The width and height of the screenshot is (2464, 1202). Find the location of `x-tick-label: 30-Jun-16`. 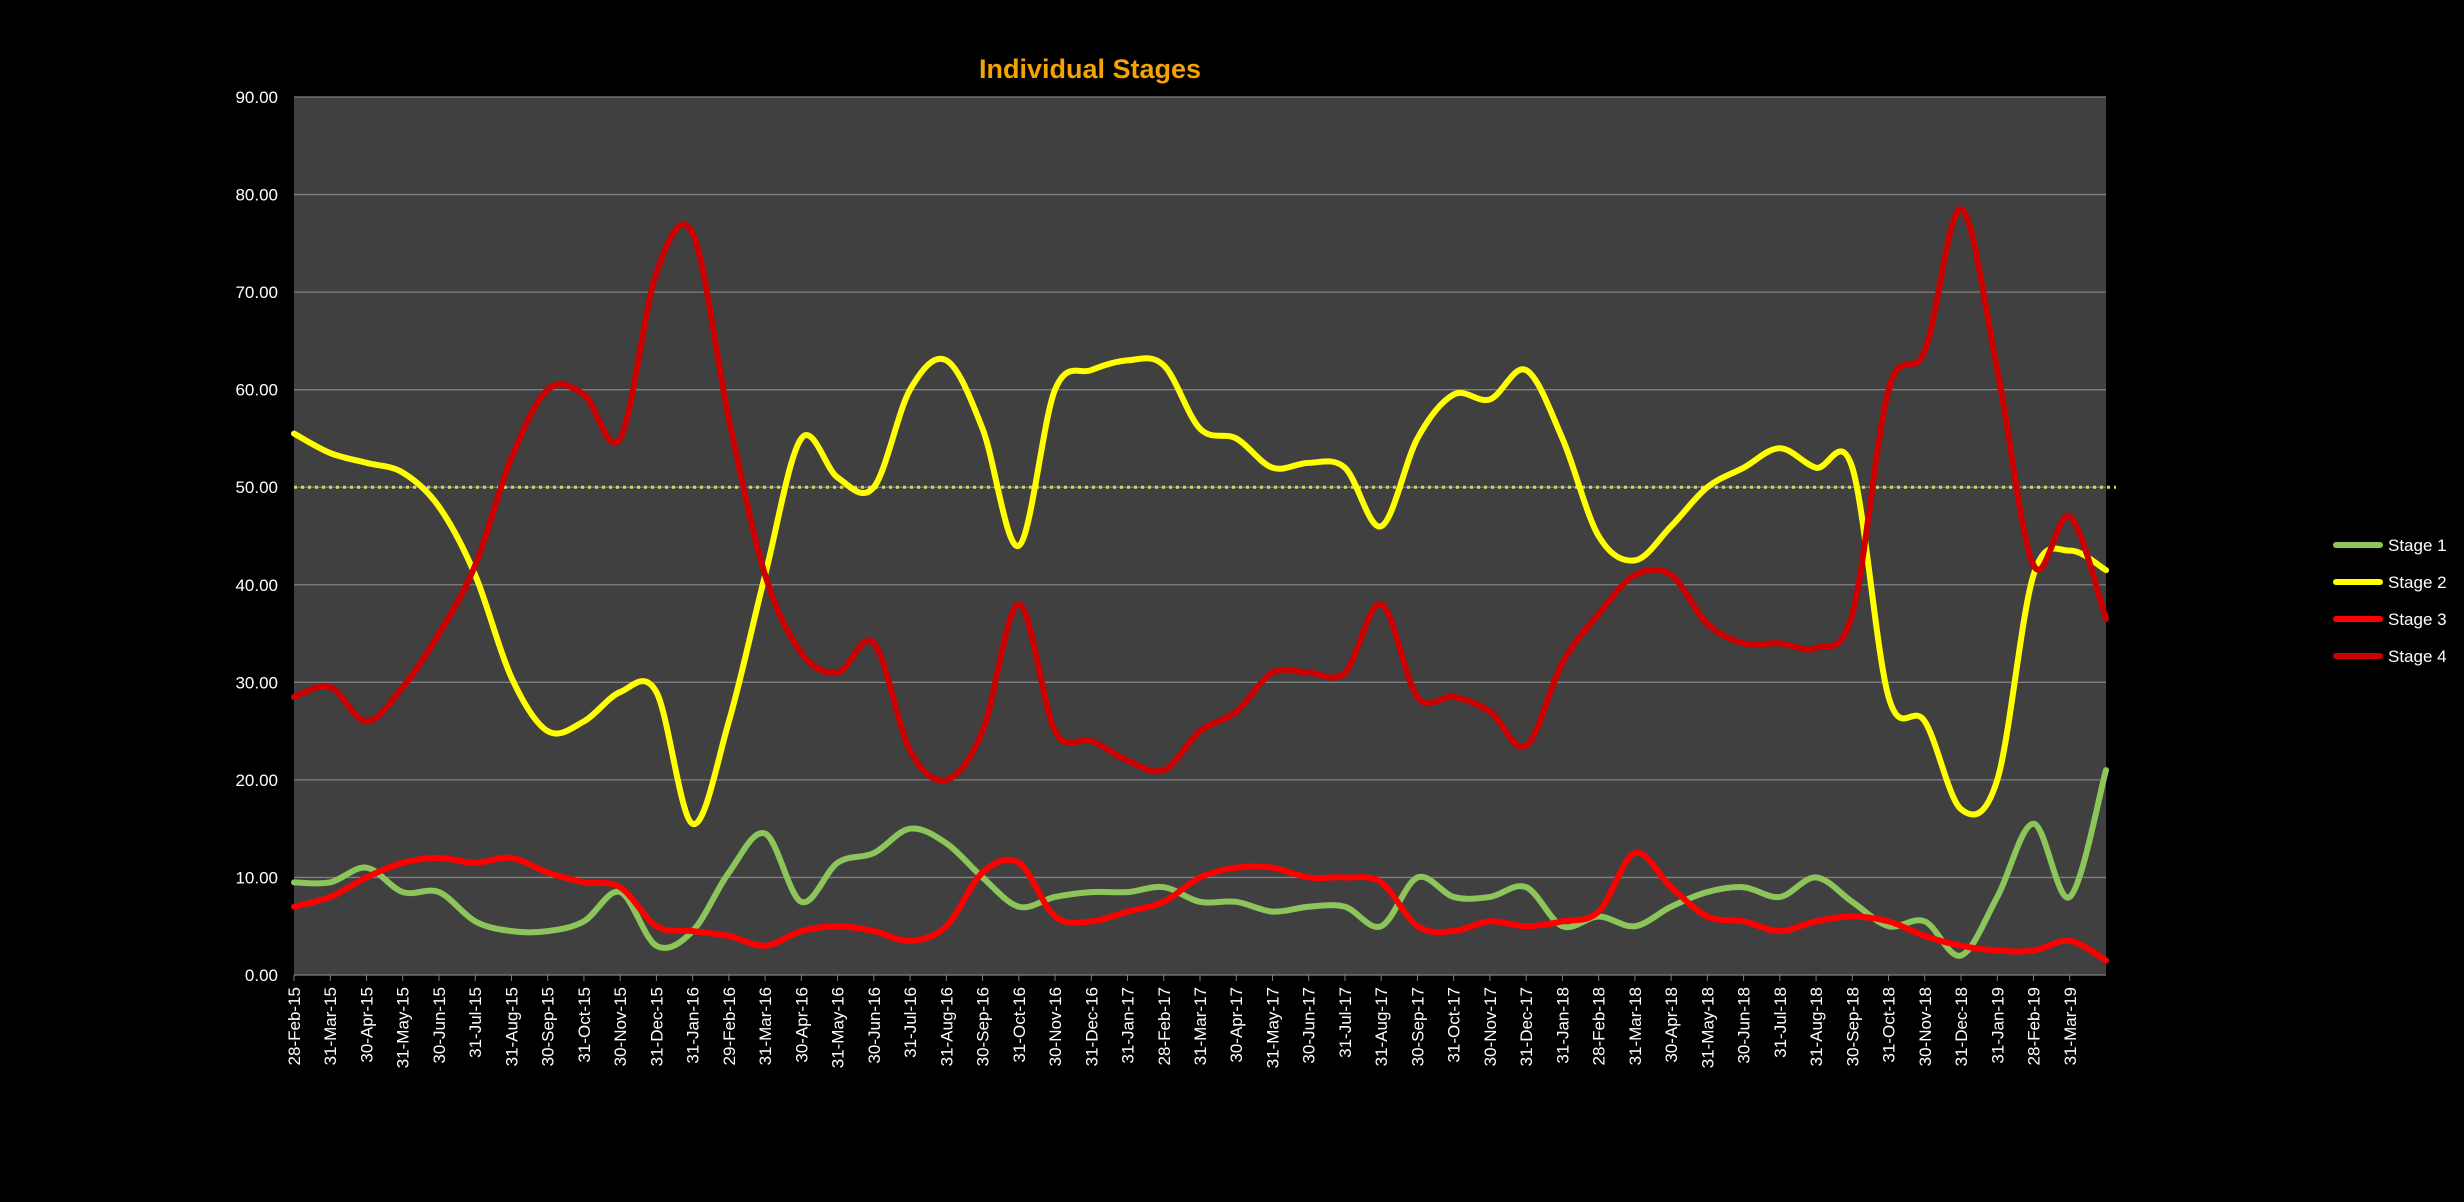

x-tick-label: 30-Jun-16 is located at coordinates (874, 1025).